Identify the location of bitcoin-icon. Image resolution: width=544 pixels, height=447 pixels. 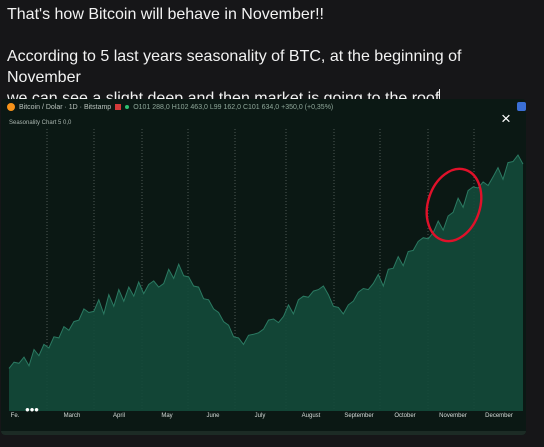
(11, 107).